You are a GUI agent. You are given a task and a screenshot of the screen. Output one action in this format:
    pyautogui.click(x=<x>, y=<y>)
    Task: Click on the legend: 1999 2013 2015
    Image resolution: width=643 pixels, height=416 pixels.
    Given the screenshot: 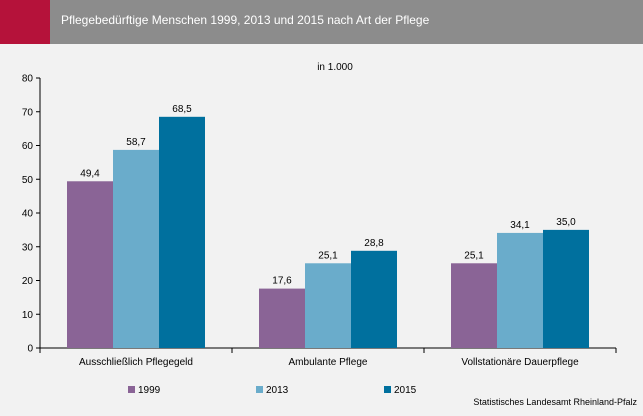 What is the action you would take?
    pyautogui.click(x=272, y=390)
    